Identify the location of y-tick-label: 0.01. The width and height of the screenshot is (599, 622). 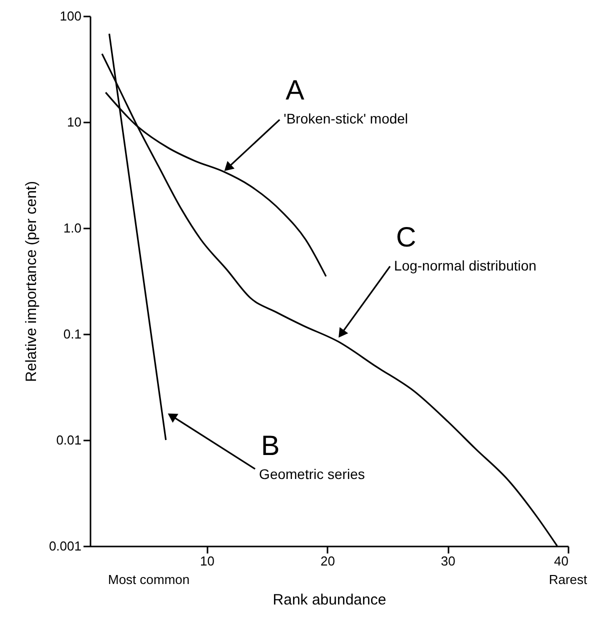
(69, 440).